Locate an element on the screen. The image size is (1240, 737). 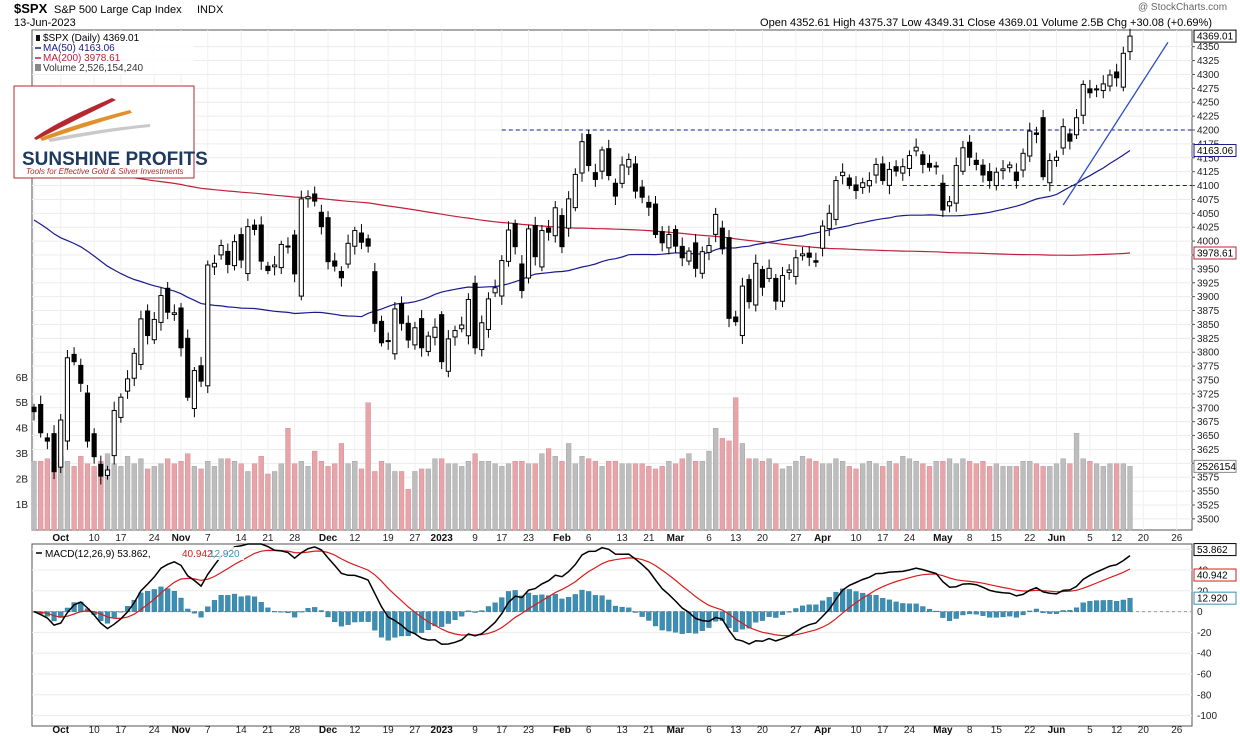
x-tick-label: 19 is located at coordinates (389, 538).